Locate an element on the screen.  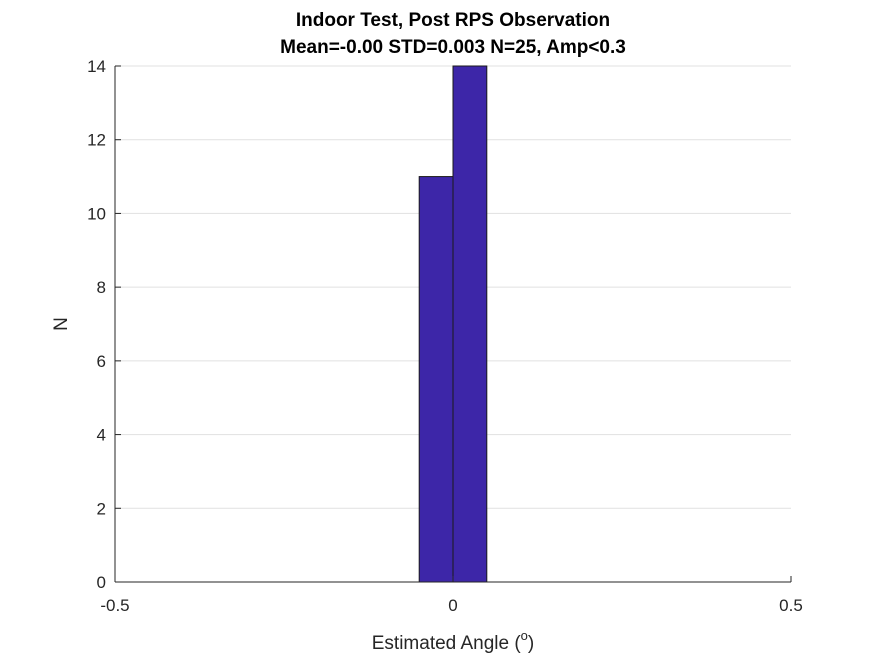
x-axis-label-close: ) is located at coordinates (531, 643).